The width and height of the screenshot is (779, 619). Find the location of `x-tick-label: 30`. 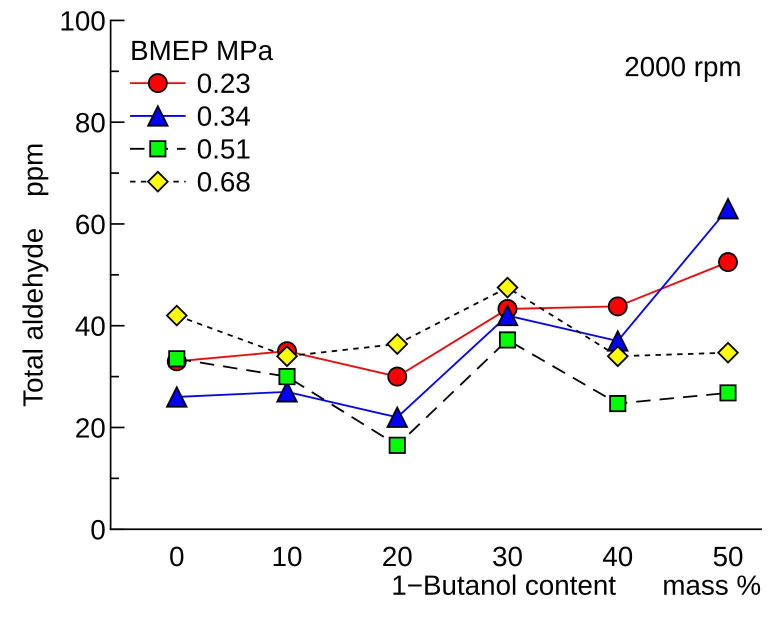

x-tick-label: 30 is located at coordinates (507, 556).